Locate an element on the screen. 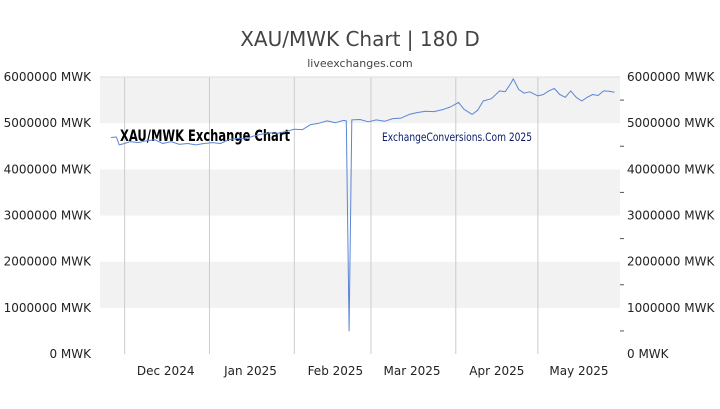 This screenshot has height=409, width=720. watermark-left: XAU/MWK Exchange Chart is located at coordinates (205, 135).